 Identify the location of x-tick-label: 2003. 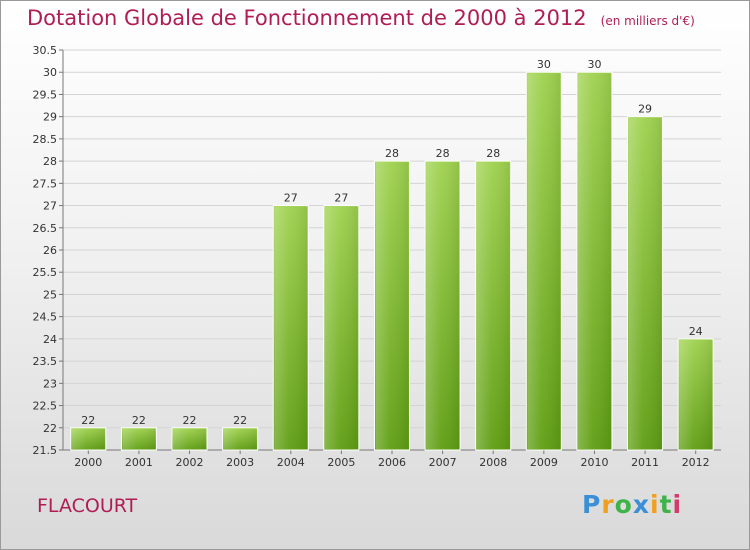
(240, 462).